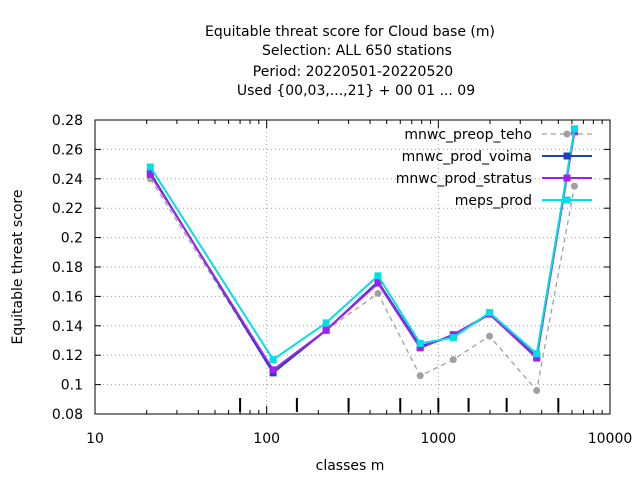  I want to click on y-tick-label: 0.08, so click(67, 415).